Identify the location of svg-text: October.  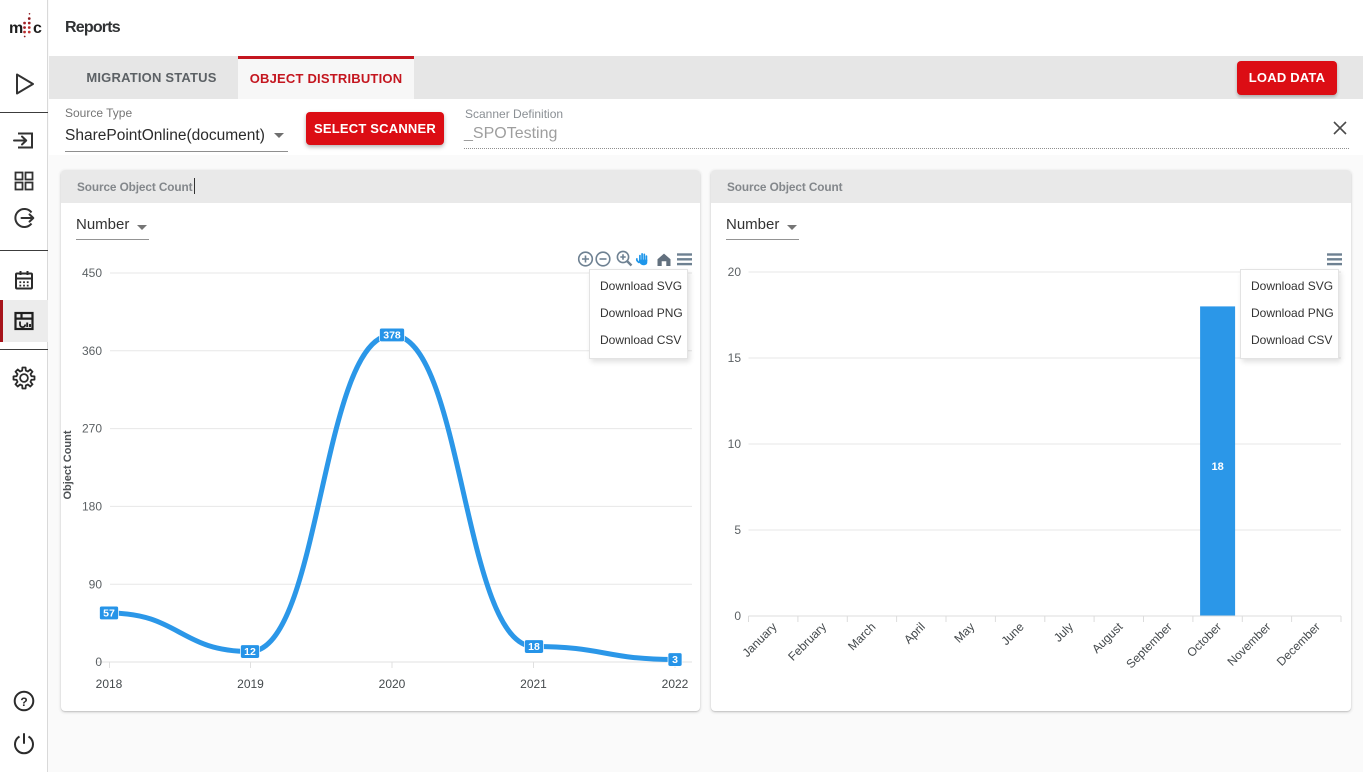
(1204, 640).